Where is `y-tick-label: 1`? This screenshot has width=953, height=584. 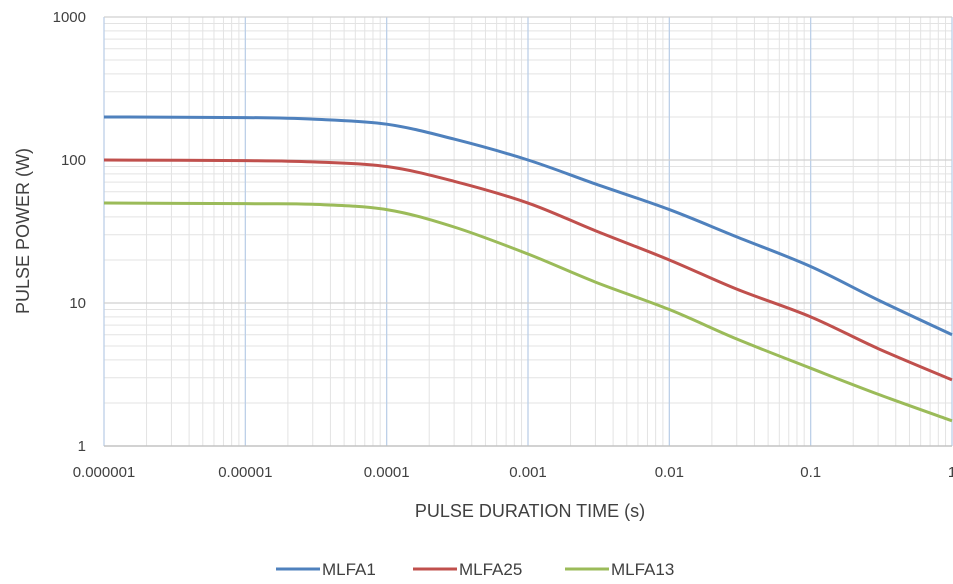 y-tick-label: 1 is located at coordinates (82, 446).